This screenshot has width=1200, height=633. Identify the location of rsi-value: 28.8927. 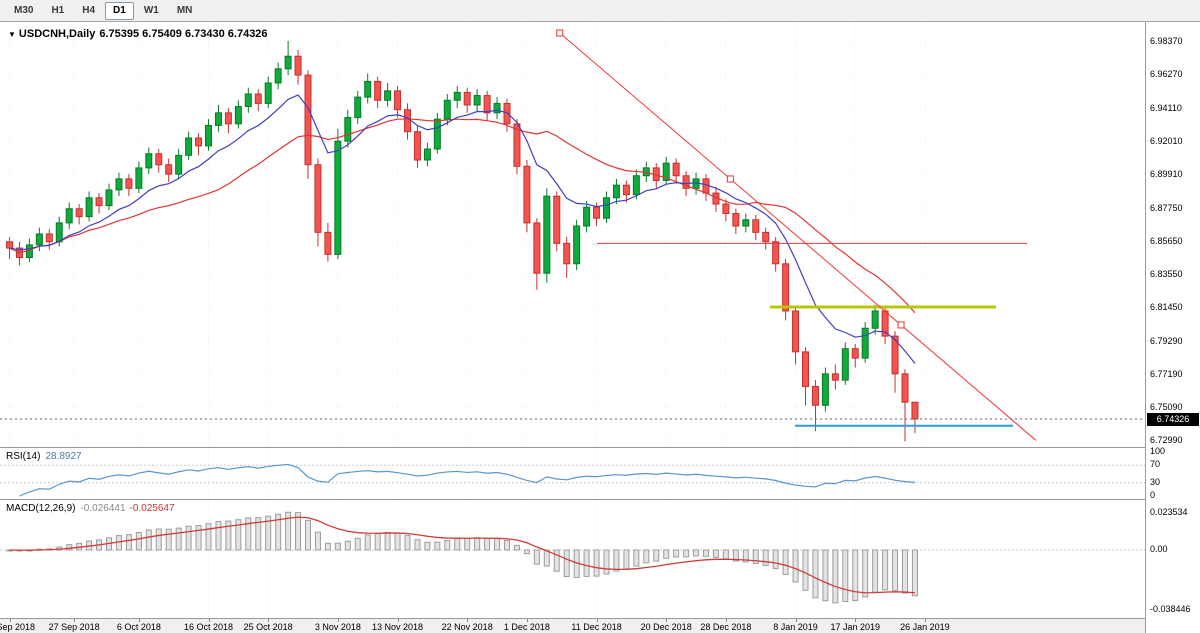
(63, 456).